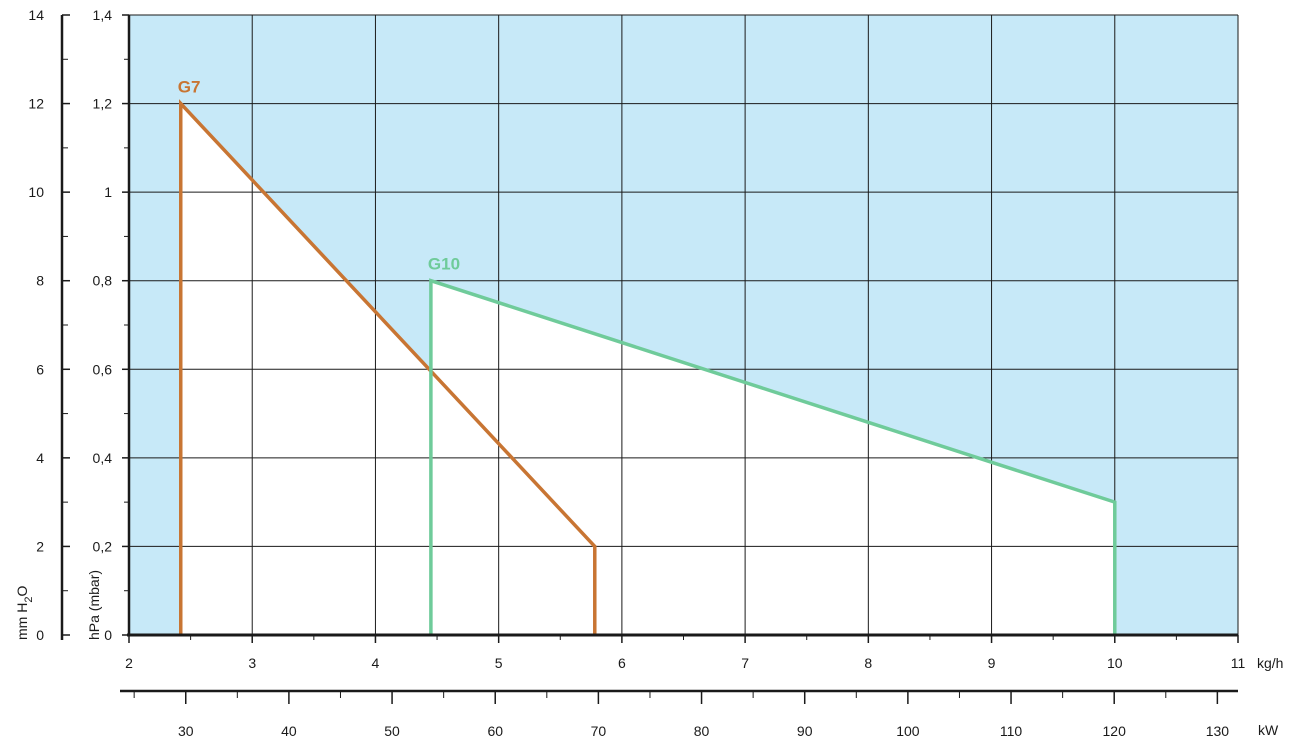 The image size is (1306, 745). What do you see at coordinates (745, 663) in the screenshot?
I see `x-tick-label: 7` at bounding box center [745, 663].